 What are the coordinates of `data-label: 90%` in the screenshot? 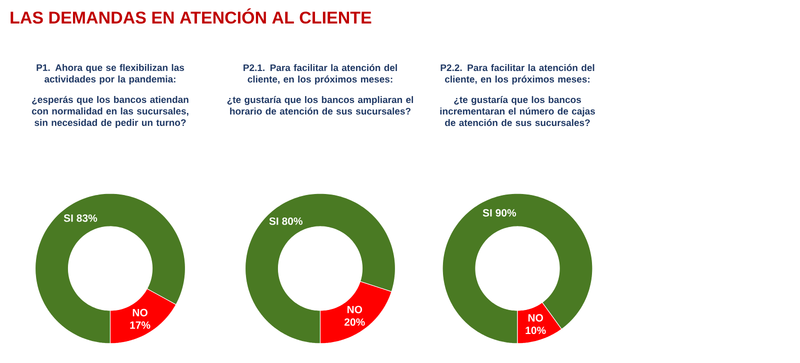 It's located at (506, 213).